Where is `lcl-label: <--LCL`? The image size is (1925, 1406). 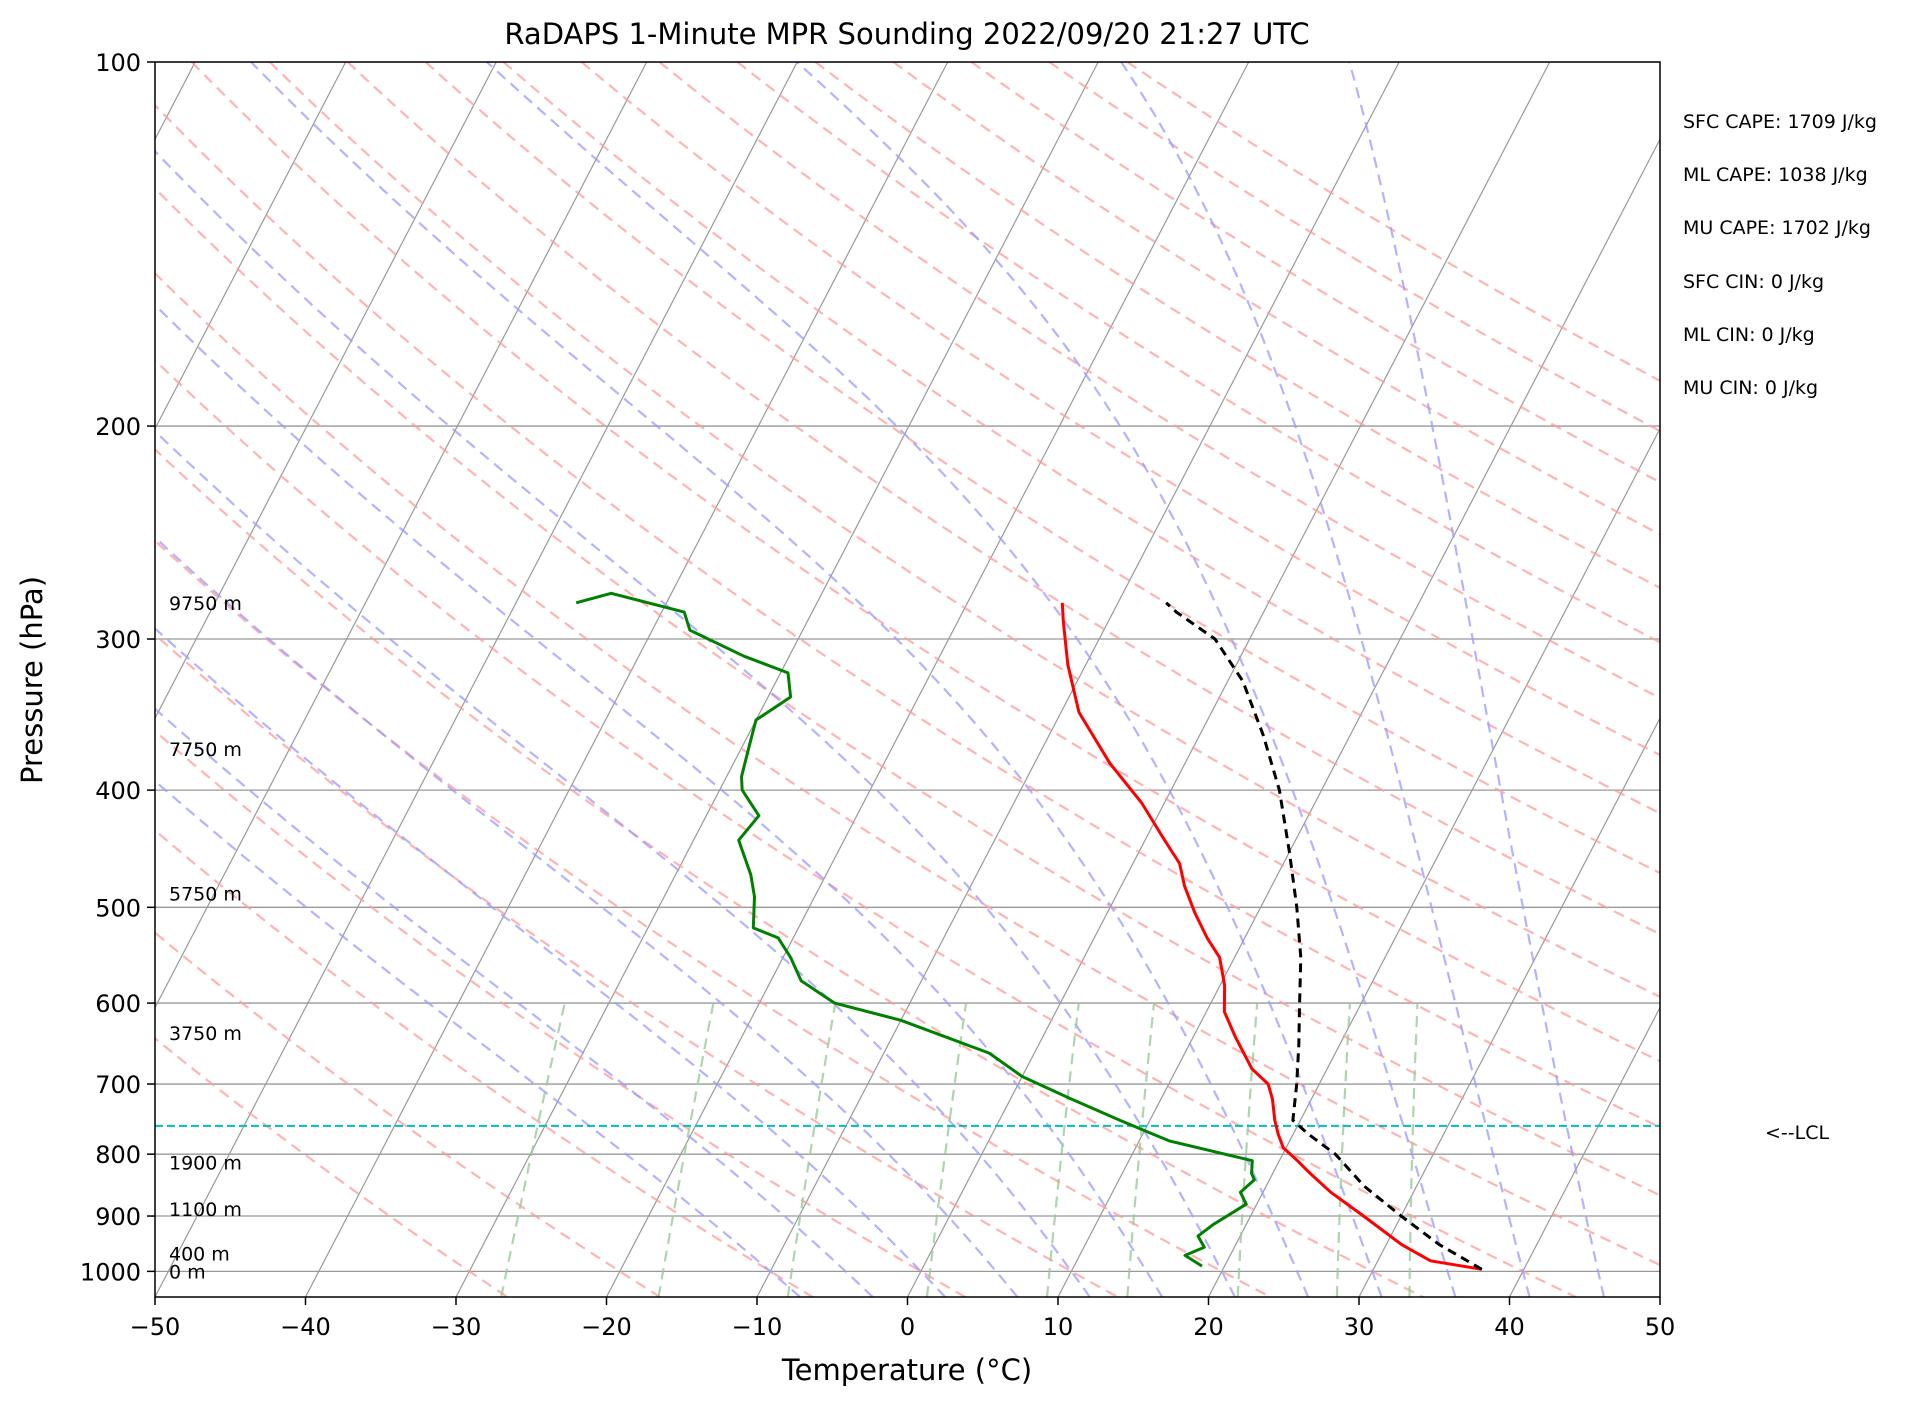 lcl-label: <--LCL is located at coordinates (1797, 1133).